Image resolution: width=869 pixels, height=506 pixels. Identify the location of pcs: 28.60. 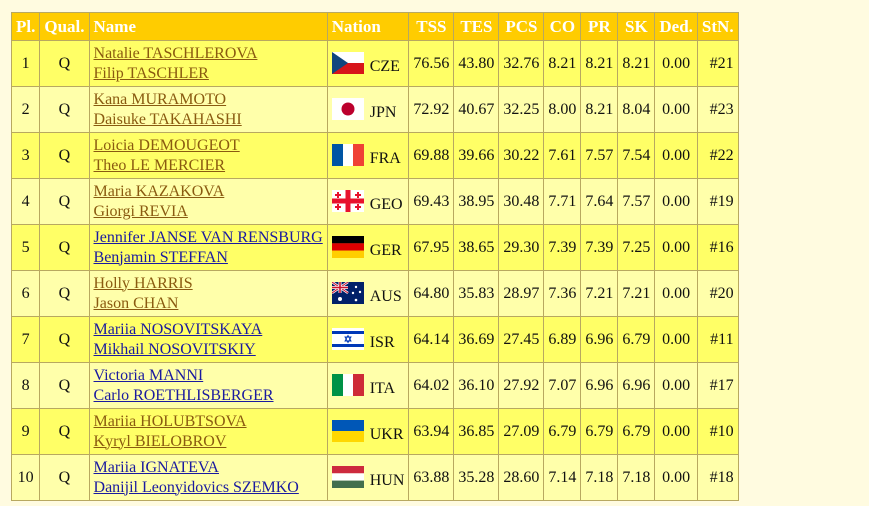
(521, 477).